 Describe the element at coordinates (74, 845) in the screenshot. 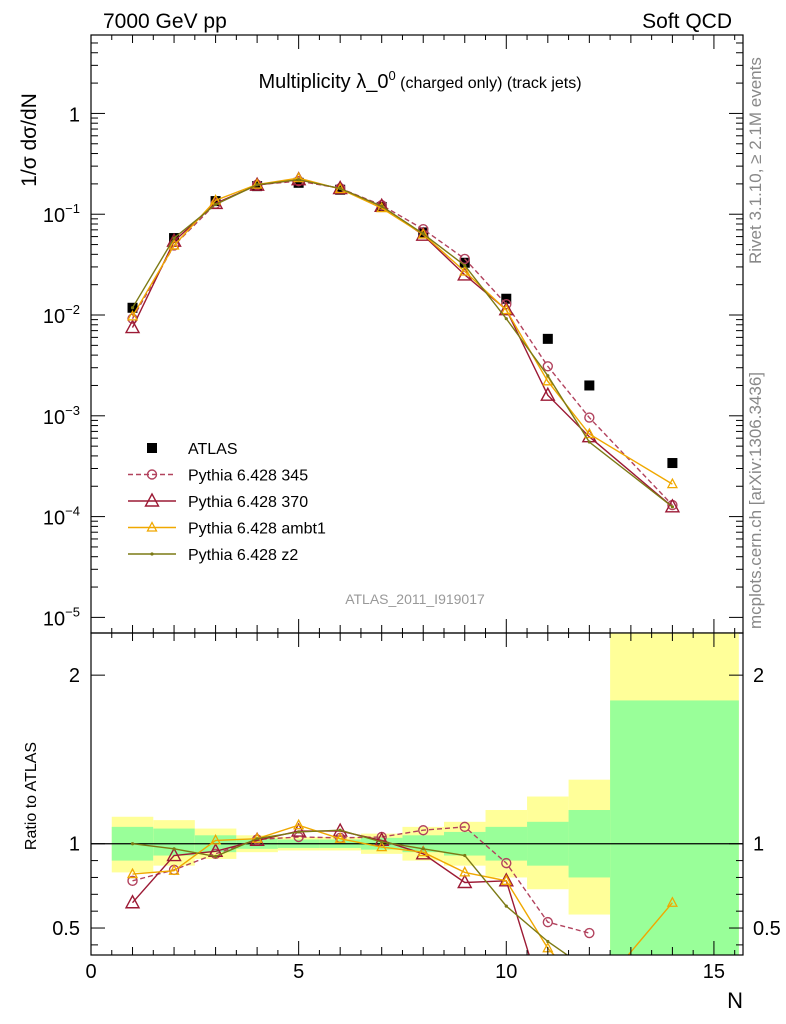

I see `ratio-y-tick-label: 1` at that location.